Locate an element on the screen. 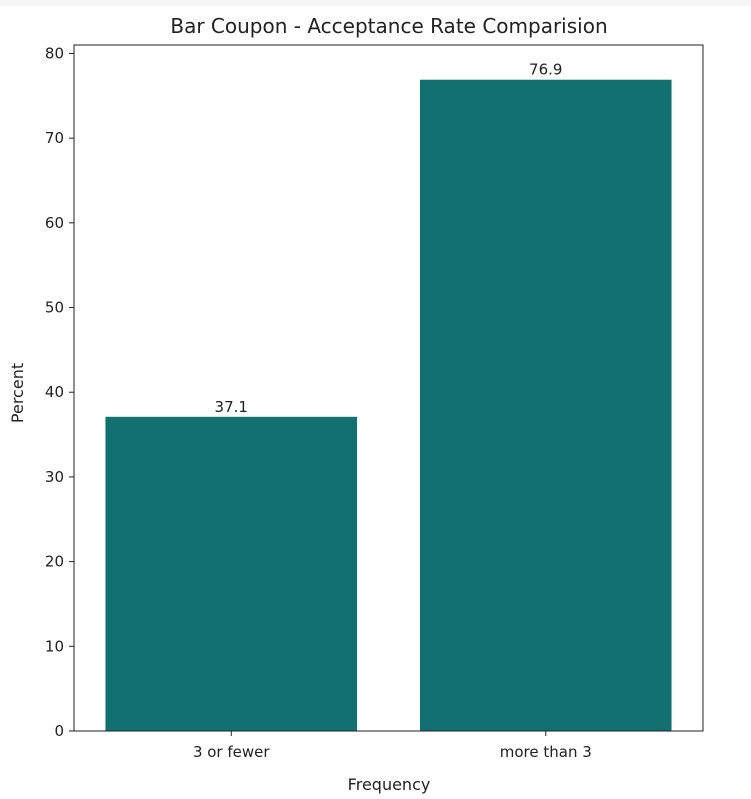  chart-title: Bar Coupon - Acceptance Rate Comparision is located at coordinates (388, 26).